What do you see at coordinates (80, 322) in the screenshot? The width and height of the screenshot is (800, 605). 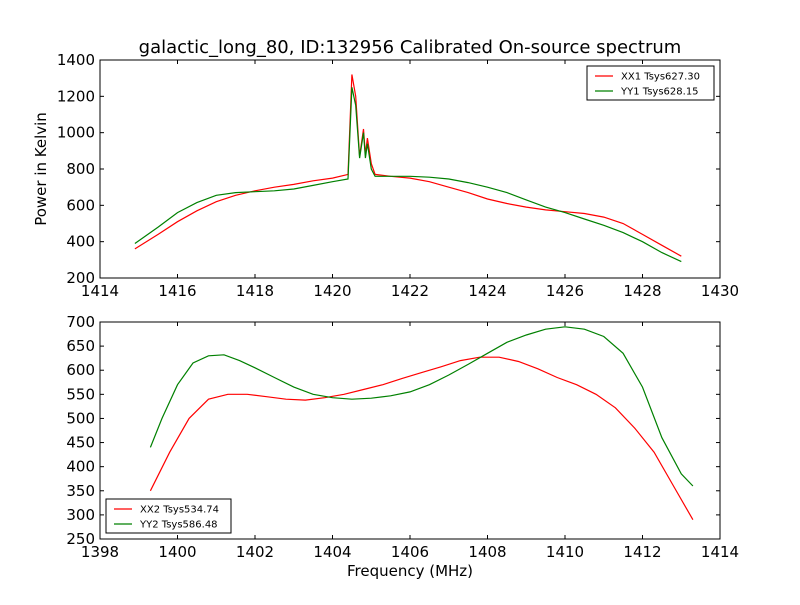 I see `y-tick-label: 700` at bounding box center [80, 322].